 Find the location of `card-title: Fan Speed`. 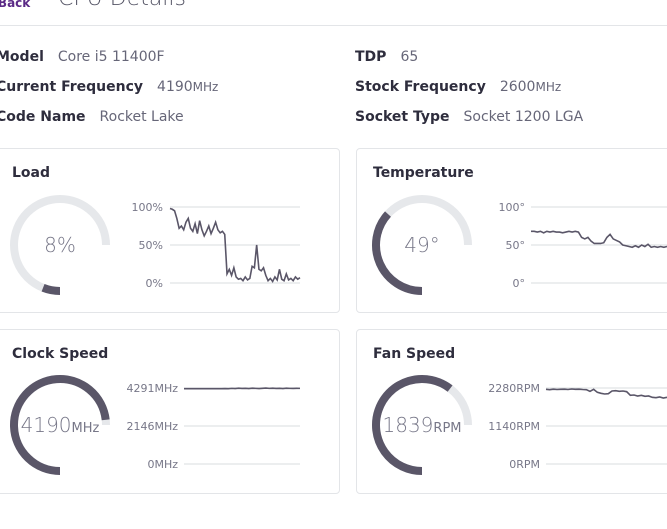

card-title: Fan Speed is located at coordinates (414, 354).